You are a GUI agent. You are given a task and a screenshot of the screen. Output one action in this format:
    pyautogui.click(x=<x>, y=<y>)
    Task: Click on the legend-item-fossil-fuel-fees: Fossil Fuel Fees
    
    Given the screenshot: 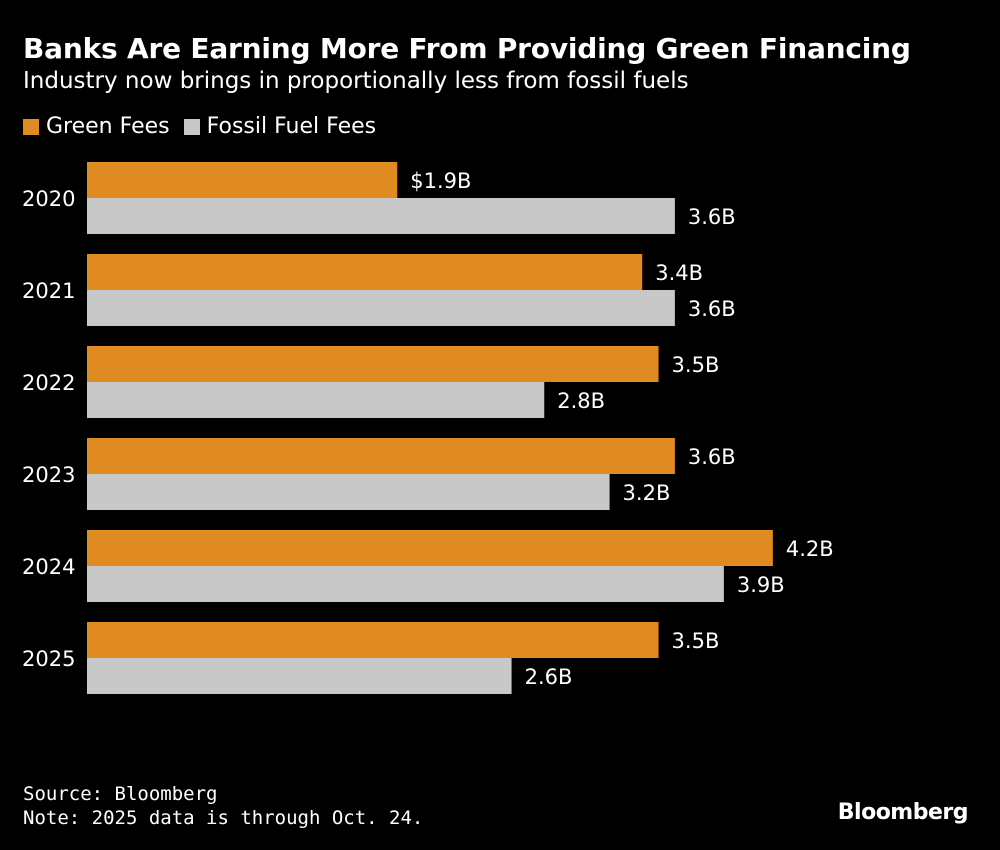 What is the action you would take?
    pyautogui.click(x=280, y=126)
    